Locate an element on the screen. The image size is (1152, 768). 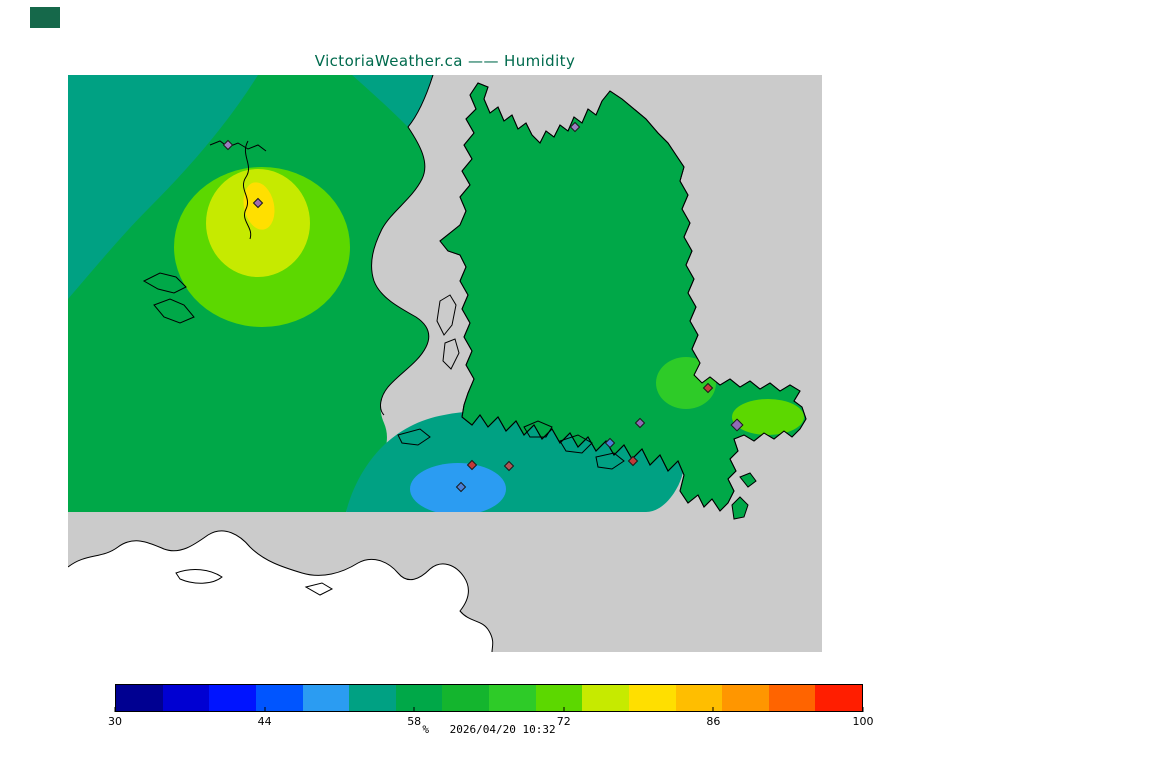
coastline-inlet-squiggle is located at coordinates (238, 146).